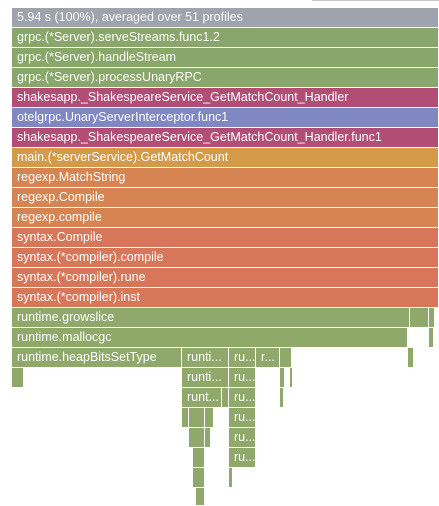 Image resolution: width=439 pixels, height=506 pixels. Describe the element at coordinates (375, 0) in the screenshot. I see `top-border-line` at that location.